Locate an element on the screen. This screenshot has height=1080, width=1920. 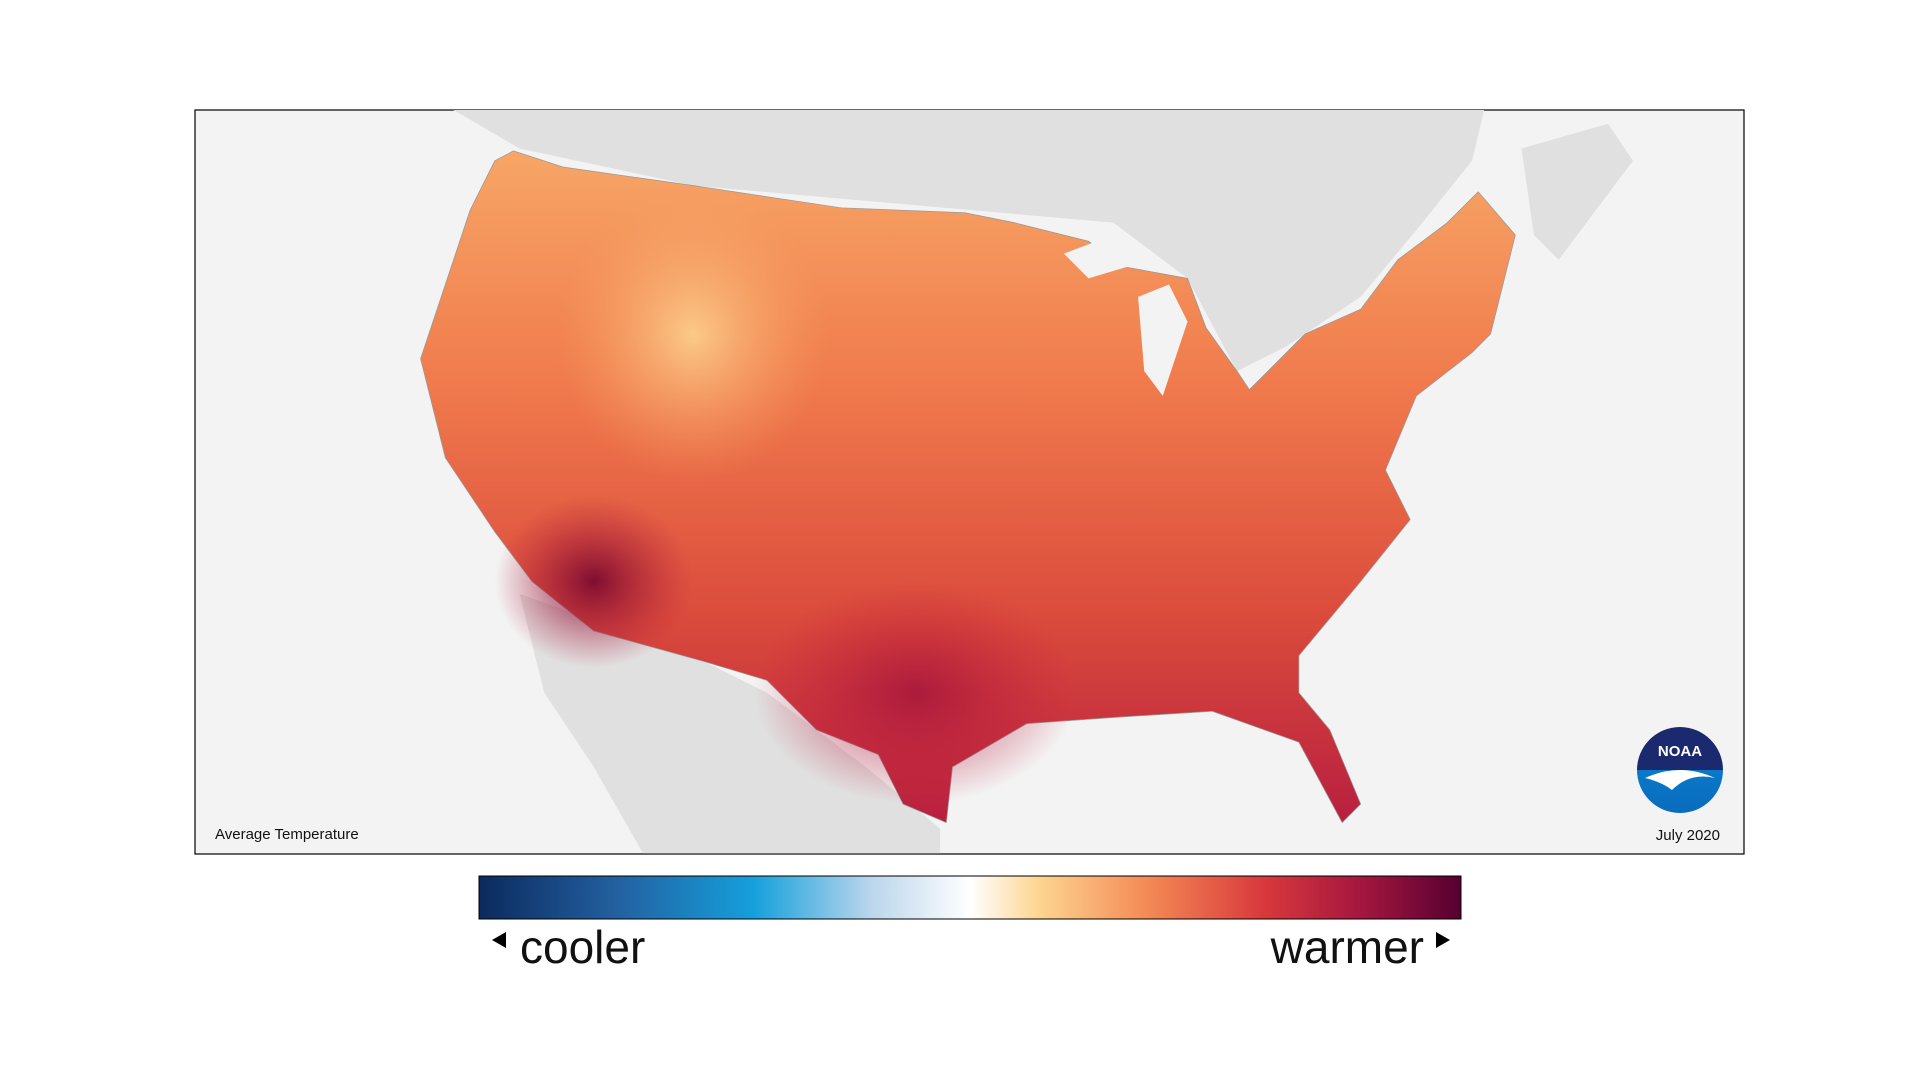
lake-superior is located at coordinates (1107, 257).